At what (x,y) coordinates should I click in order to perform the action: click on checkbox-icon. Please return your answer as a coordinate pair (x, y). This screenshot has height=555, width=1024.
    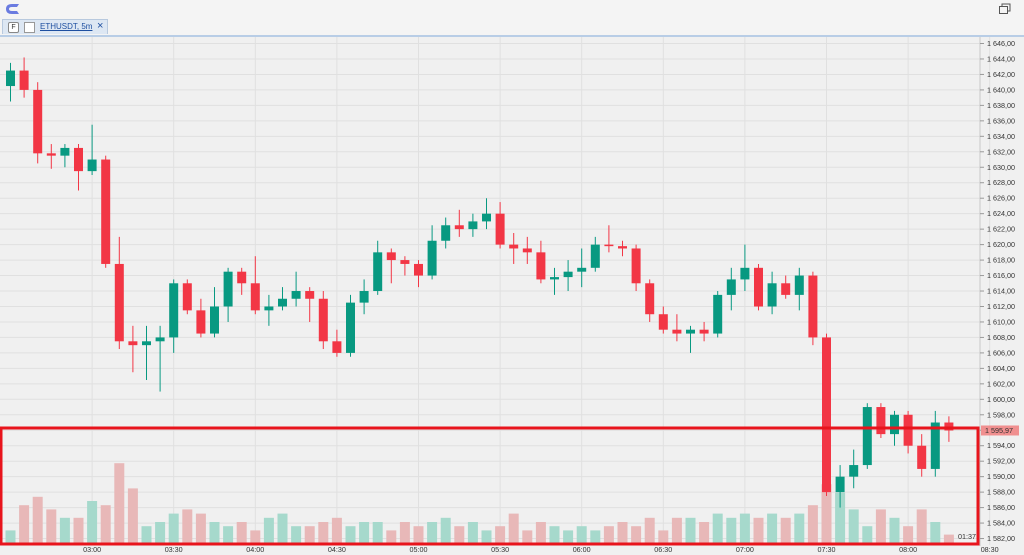
    Looking at the image, I should click on (29, 27).